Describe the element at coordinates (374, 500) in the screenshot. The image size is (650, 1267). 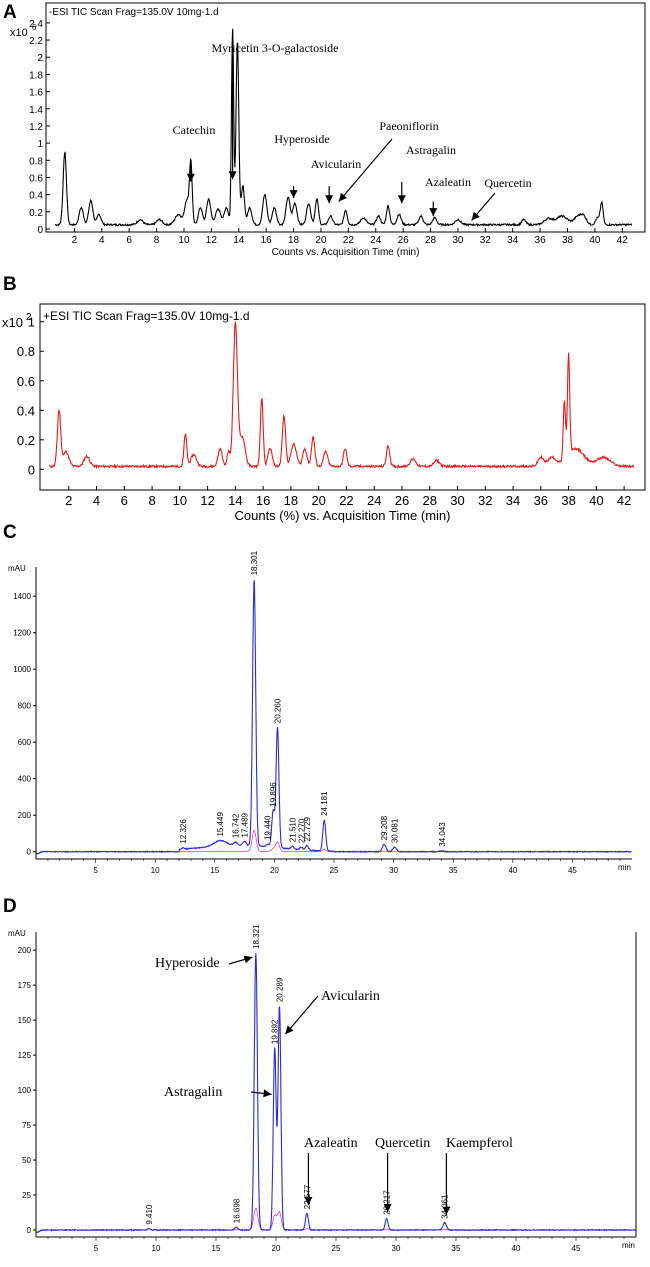
I see `x-tick-label: 24` at that location.